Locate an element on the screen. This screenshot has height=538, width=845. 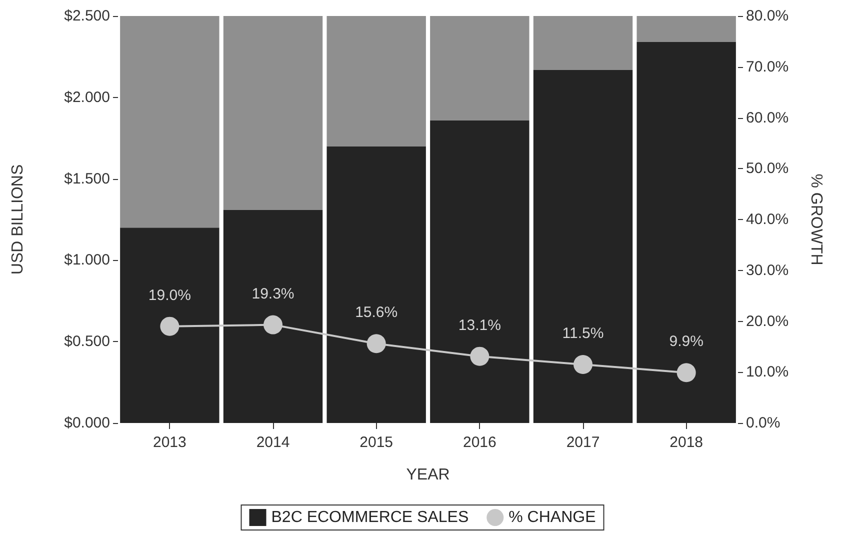
x-tick-label: 2017 is located at coordinates (583, 442).